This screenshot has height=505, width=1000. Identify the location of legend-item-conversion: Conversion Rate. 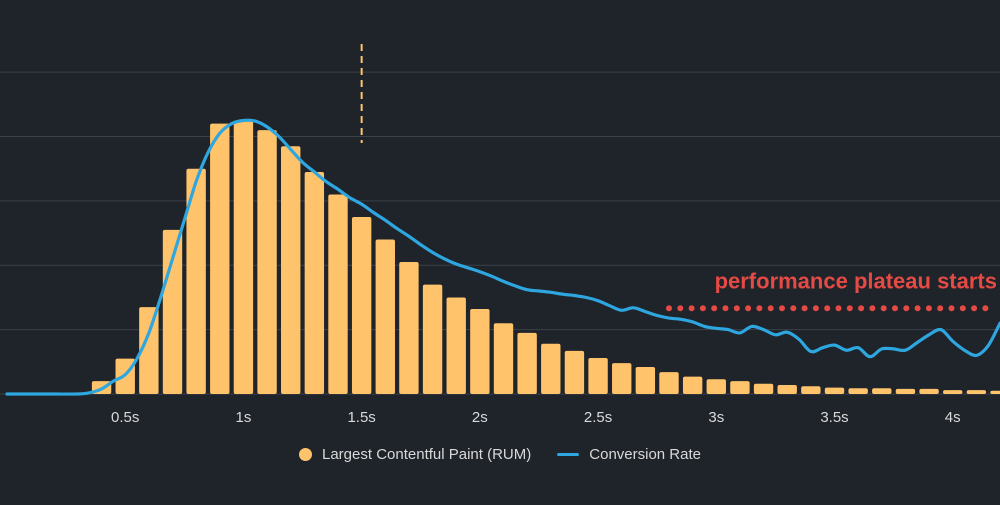
(629, 454).